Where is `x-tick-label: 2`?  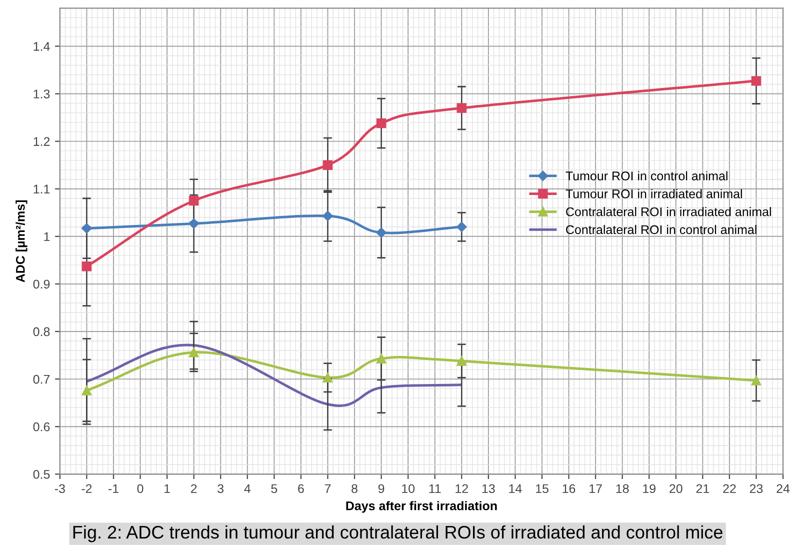 x-tick-label: 2 is located at coordinates (193, 488).